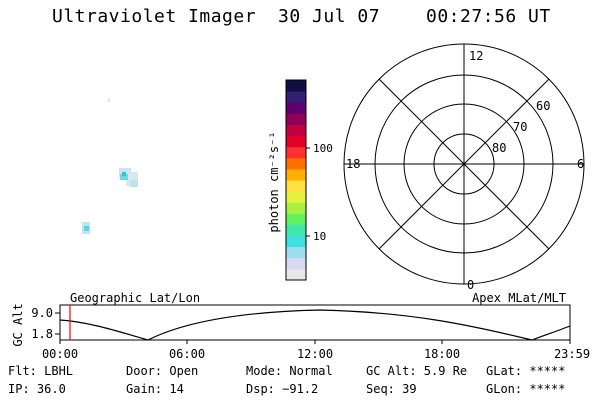  What do you see at coordinates (499, 148) in the screenshot?
I see `lat-label-80: 80` at bounding box center [499, 148].